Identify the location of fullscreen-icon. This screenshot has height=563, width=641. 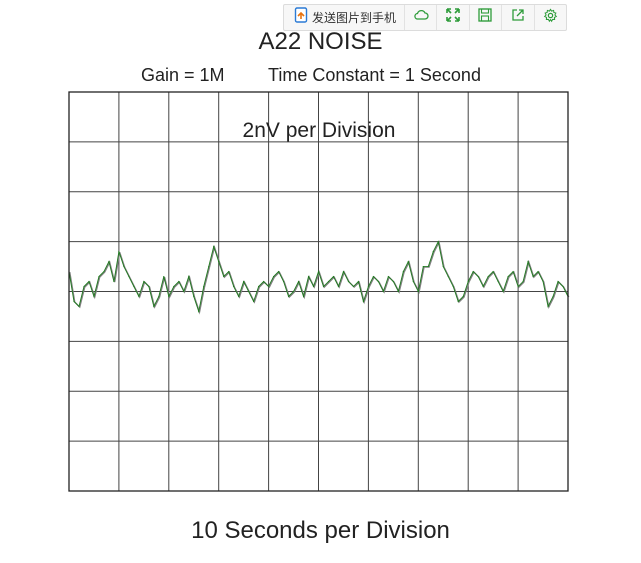
(453, 17).